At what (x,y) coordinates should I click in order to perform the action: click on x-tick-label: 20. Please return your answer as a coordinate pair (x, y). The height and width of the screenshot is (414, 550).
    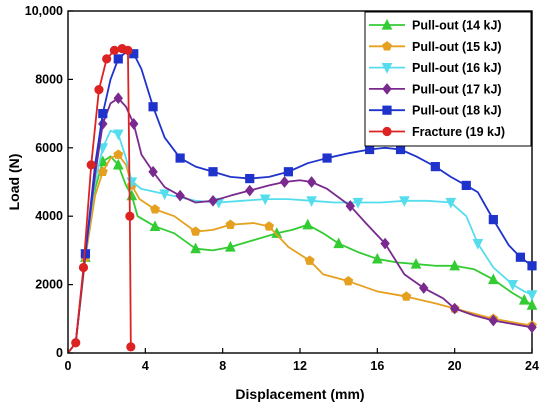
    Looking at the image, I should click on (455, 366).